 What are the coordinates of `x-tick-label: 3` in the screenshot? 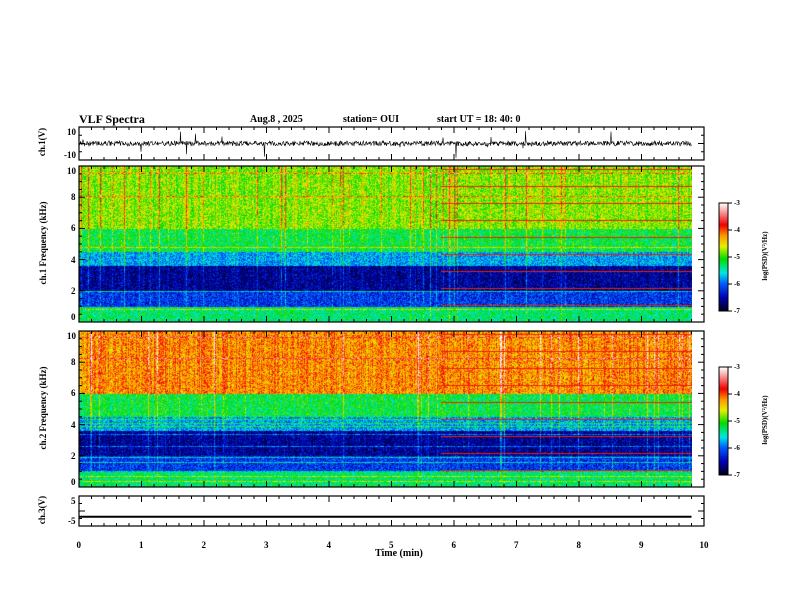 It's located at (266, 545).